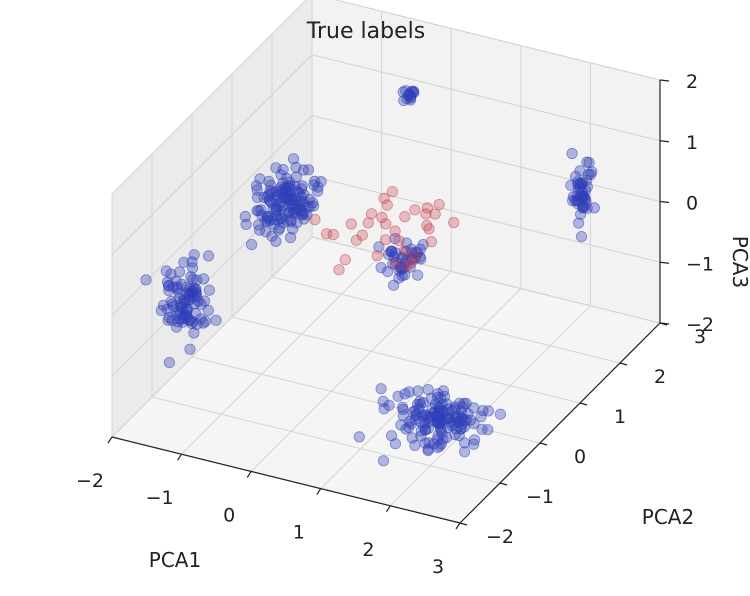  I want to click on y-tick-label: 3, so click(700, 337).